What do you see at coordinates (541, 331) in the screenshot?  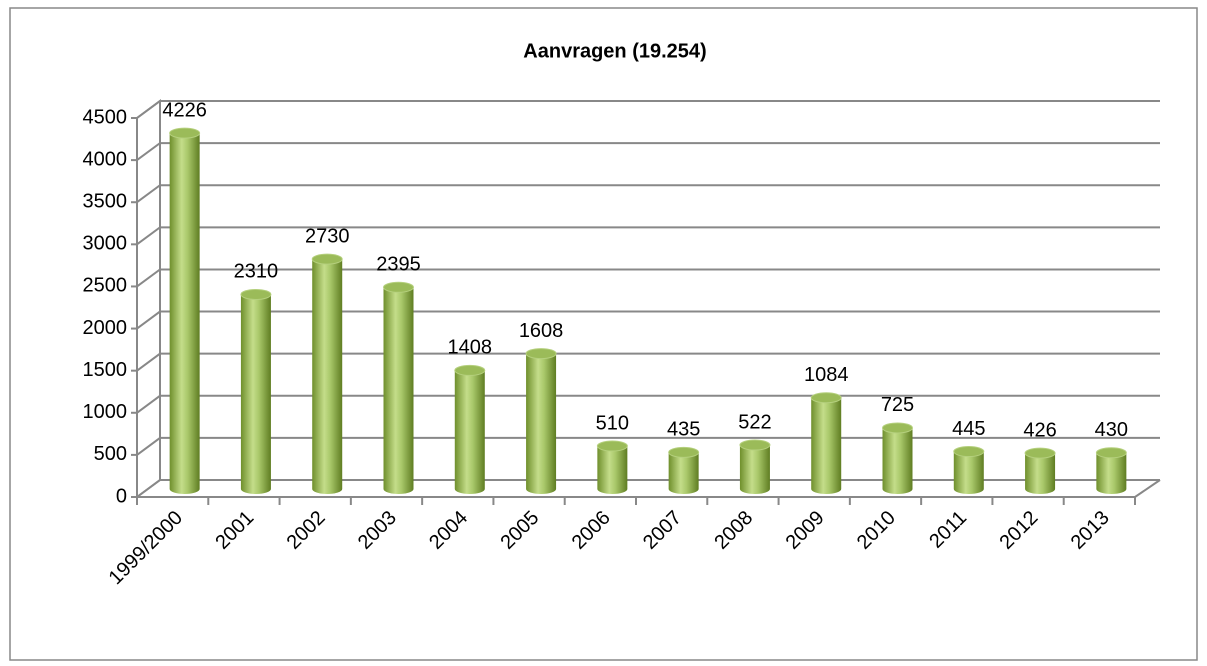 I see `data-label: 1608` at bounding box center [541, 331].